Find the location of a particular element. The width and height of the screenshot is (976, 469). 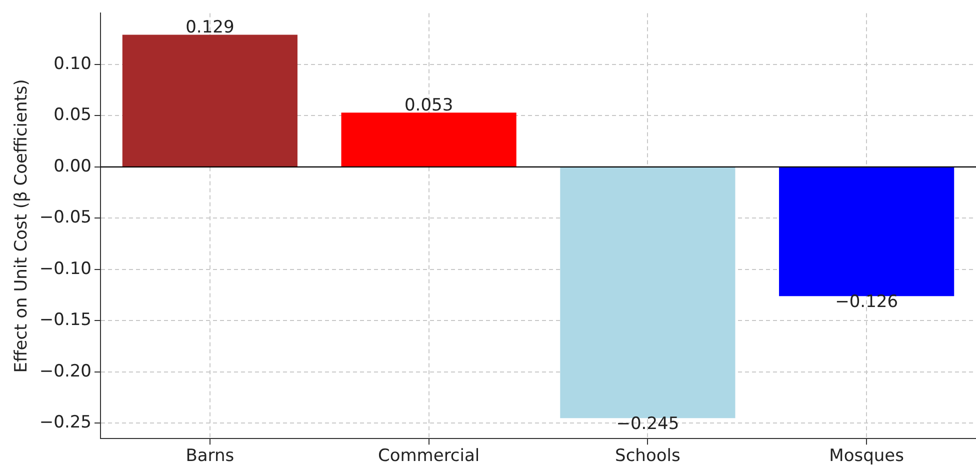

y-tick-label: −0.15 is located at coordinates (65, 320).